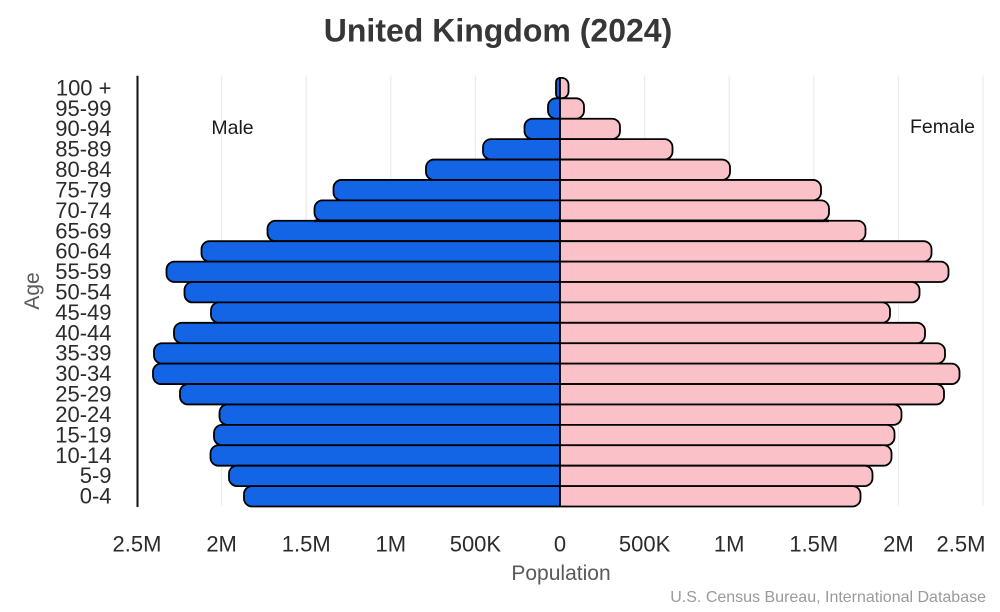 The image size is (1000, 612). Describe the element at coordinates (32, 290) in the screenshot. I see `svg-text: Age` at that location.